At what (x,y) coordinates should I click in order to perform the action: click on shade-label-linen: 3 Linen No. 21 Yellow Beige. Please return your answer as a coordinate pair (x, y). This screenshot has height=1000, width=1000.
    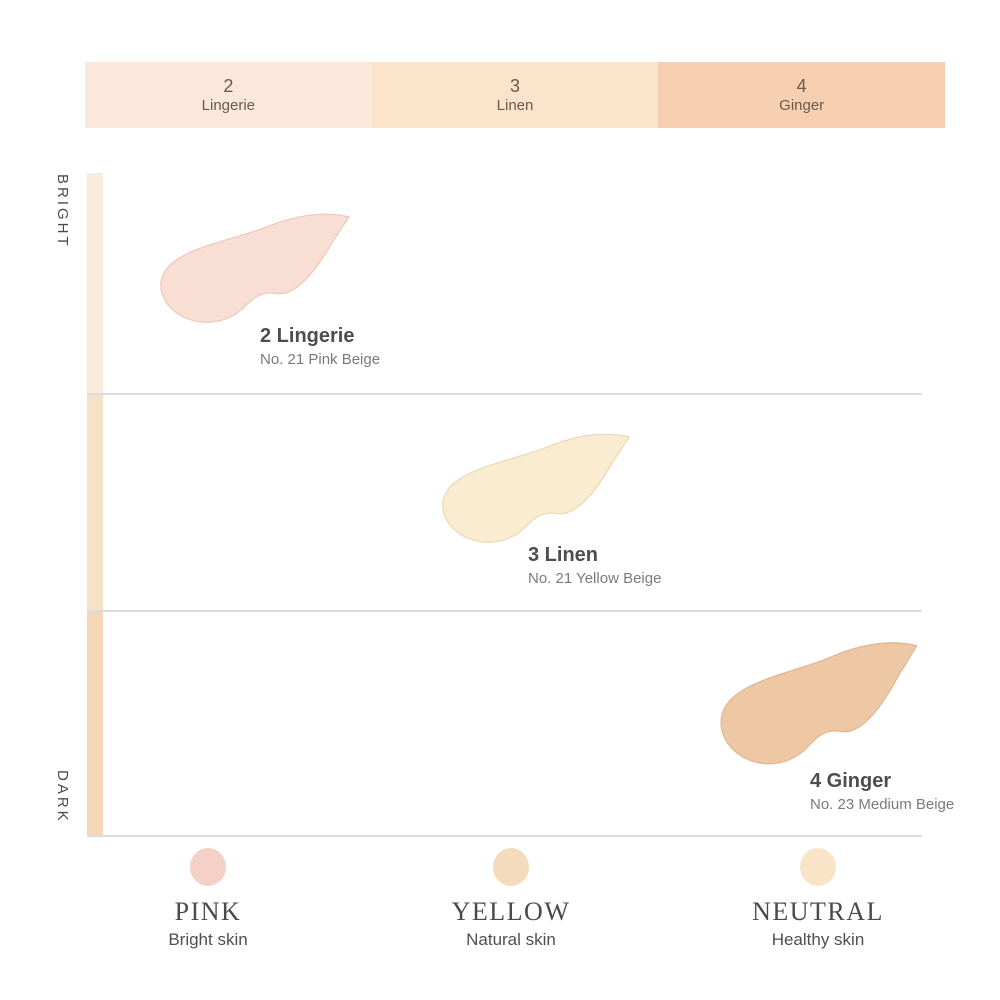
    Looking at the image, I should click on (594, 566).